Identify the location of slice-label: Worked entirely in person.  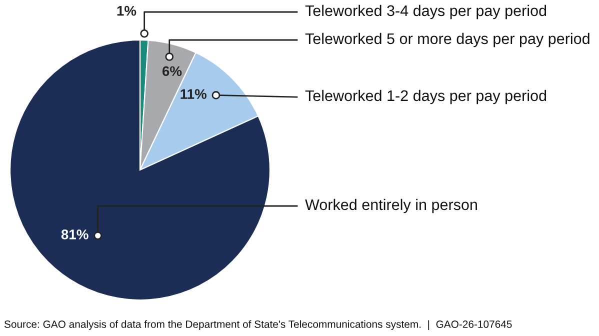
(391, 206).